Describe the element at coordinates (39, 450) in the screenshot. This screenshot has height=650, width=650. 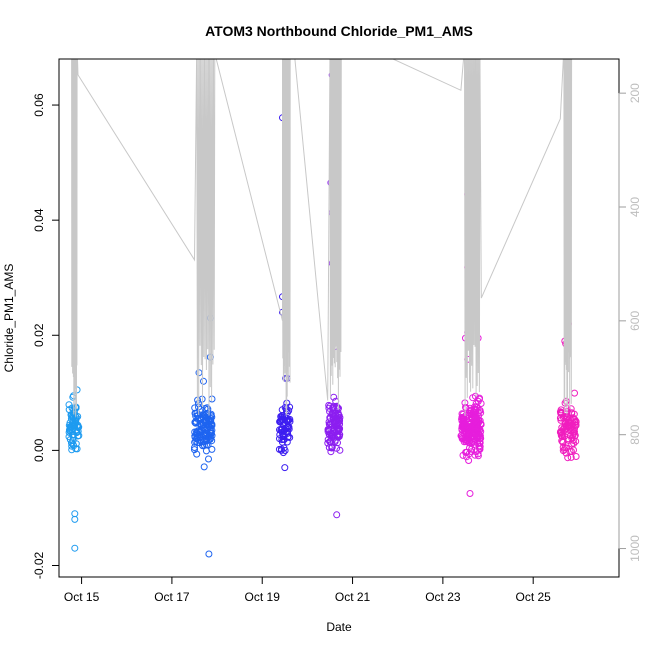
I see `y-tick-label: 0.00` at that location.